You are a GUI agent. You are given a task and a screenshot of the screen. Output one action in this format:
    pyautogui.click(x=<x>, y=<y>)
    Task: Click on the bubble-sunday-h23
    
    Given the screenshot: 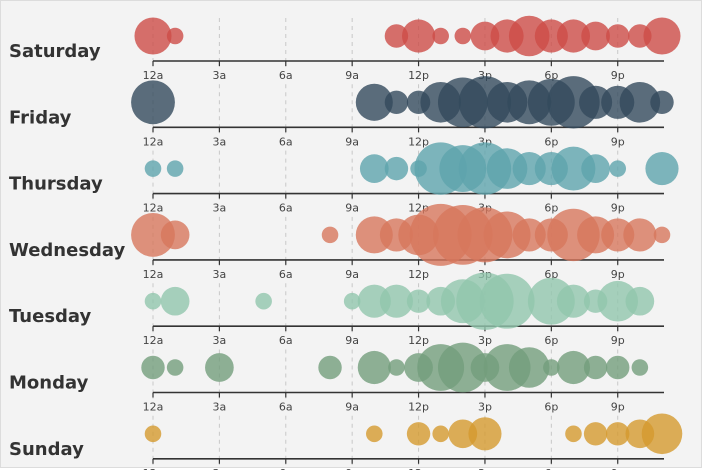 What is the action you would take?
    pyautogui.click(x=662, y=434)
    